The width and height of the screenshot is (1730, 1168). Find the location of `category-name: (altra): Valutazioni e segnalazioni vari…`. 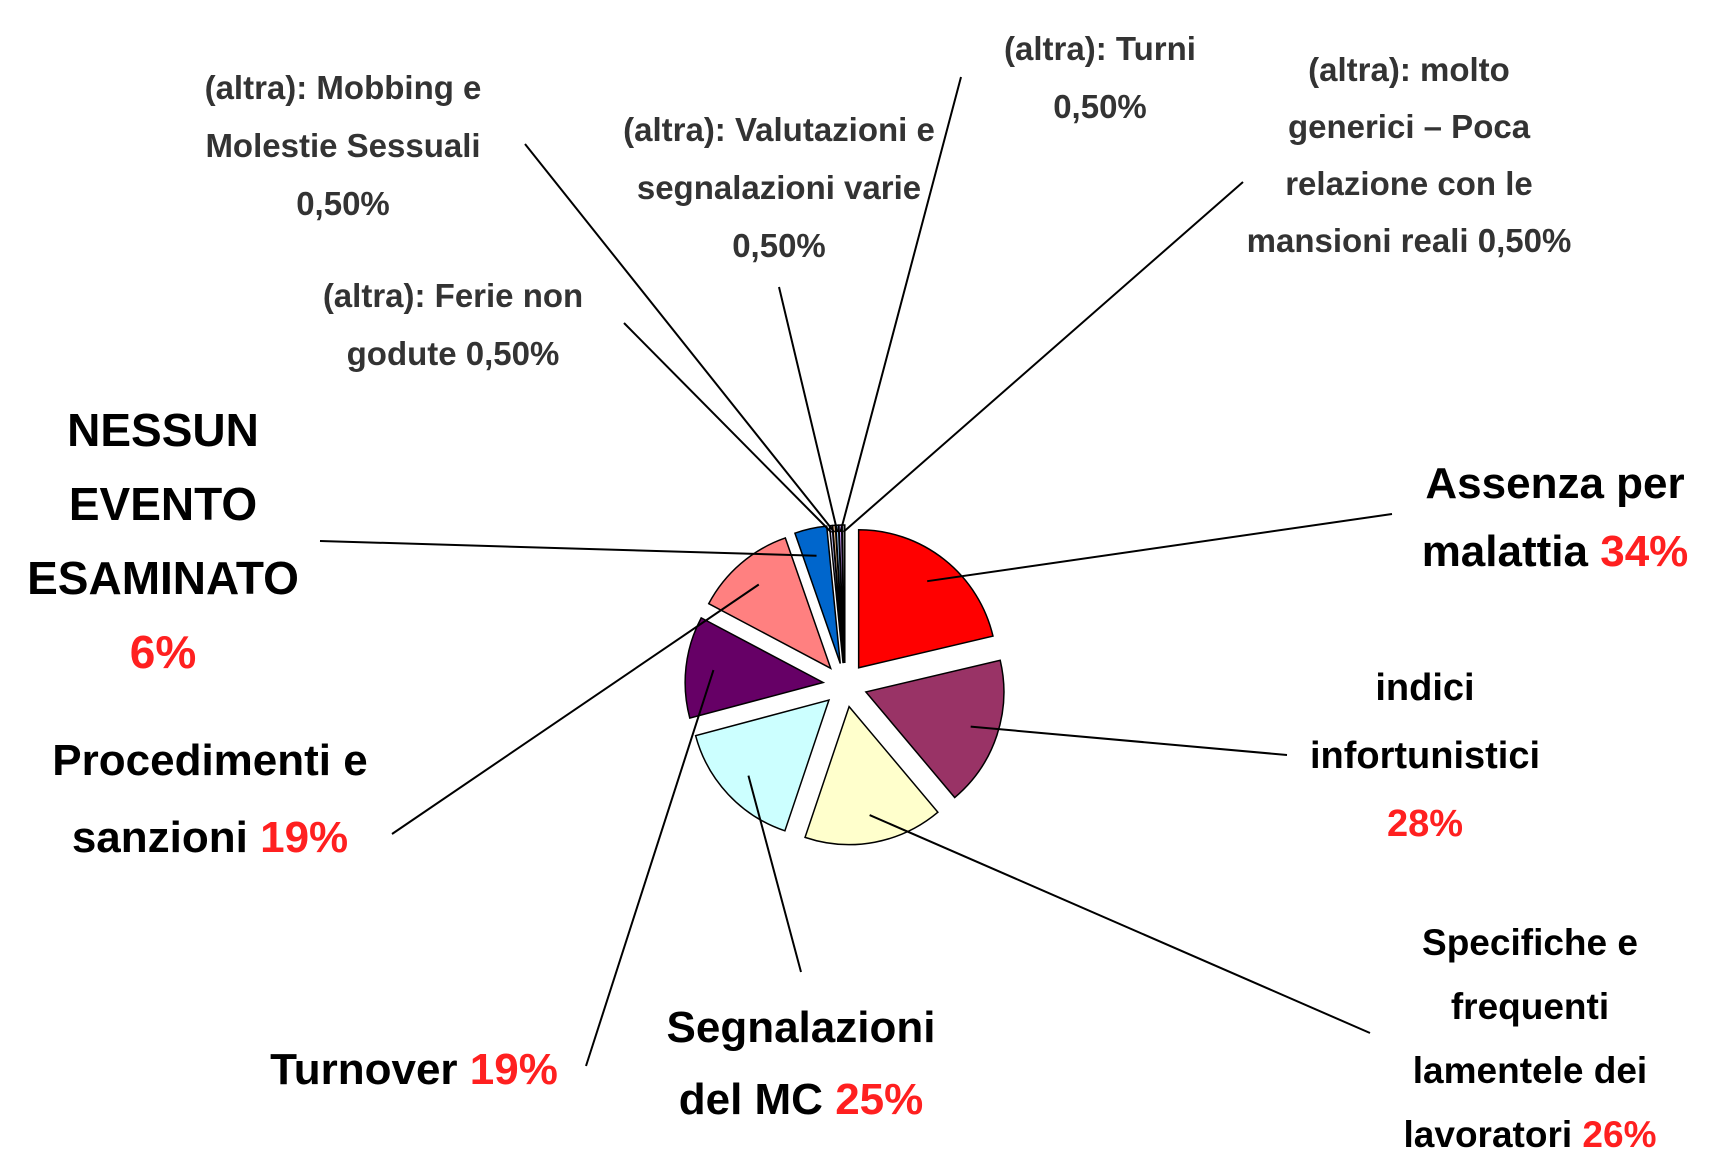

category-name: (altra): Valutazioni e segnalazioni vari… is located at coordinates (779, 158).